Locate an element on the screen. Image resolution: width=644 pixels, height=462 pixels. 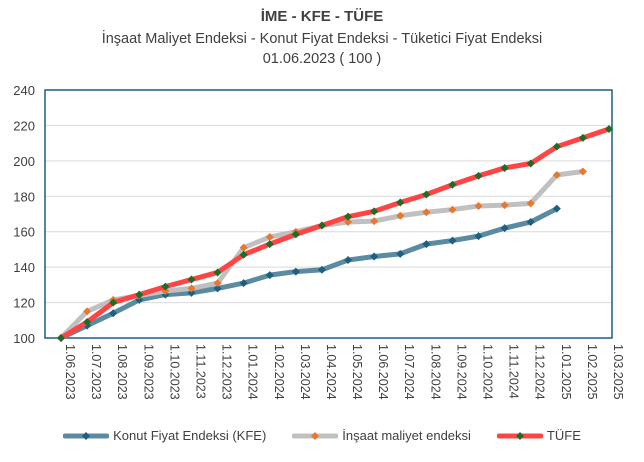
x-tick-label: 1.08.2023 is located at coordinates (122, 372).